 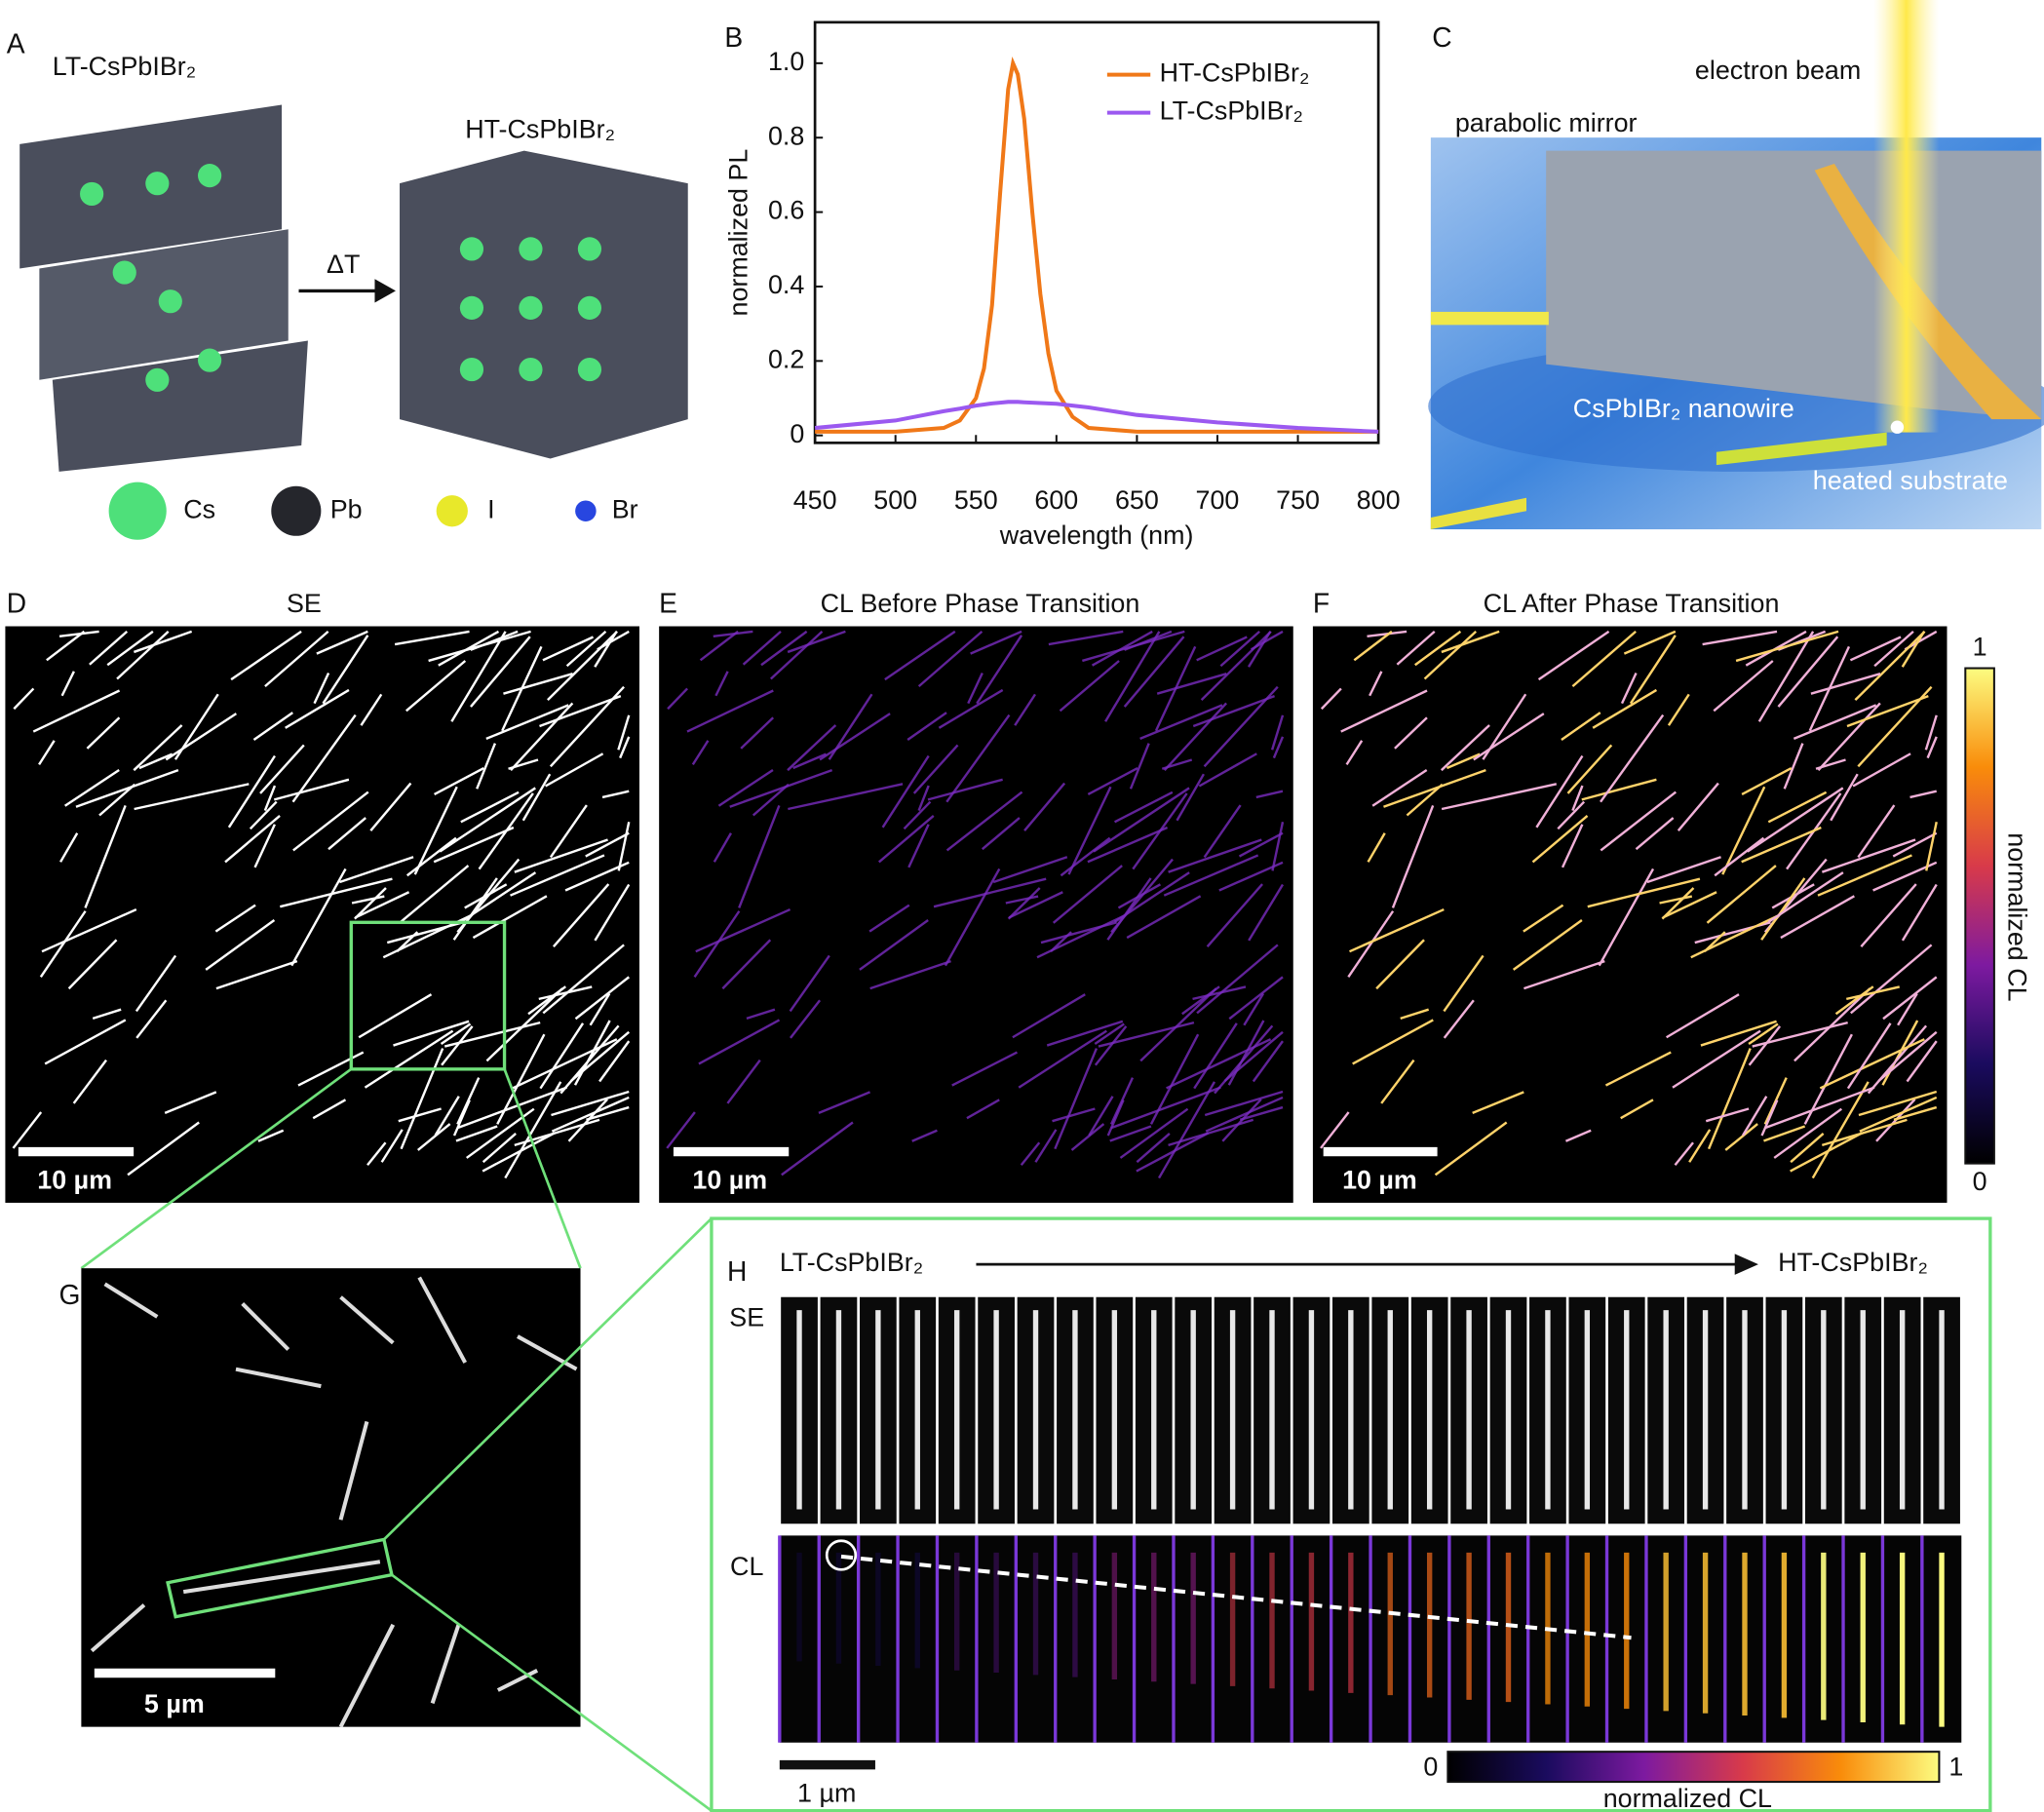 What do you see at coordinates (976, 500) in the screenshot?
I see `x-tick-label: 550` at bounding box center [976, 500].